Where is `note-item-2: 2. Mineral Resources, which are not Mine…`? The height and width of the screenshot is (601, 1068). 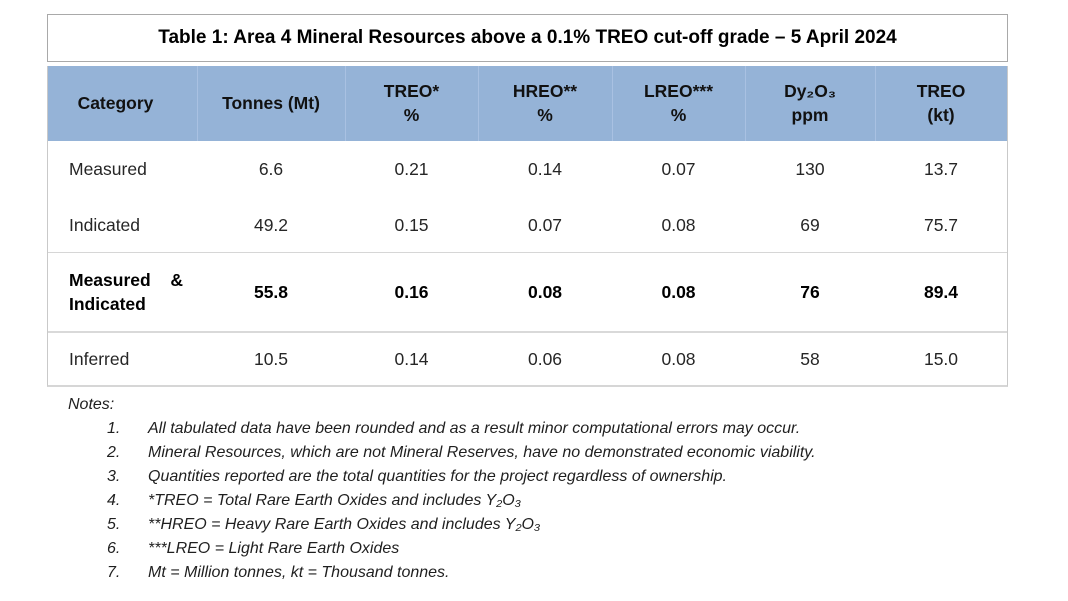 note-item-2: 2. Mineral Resources, which are not Mine… is located at coordinates (538, 453).